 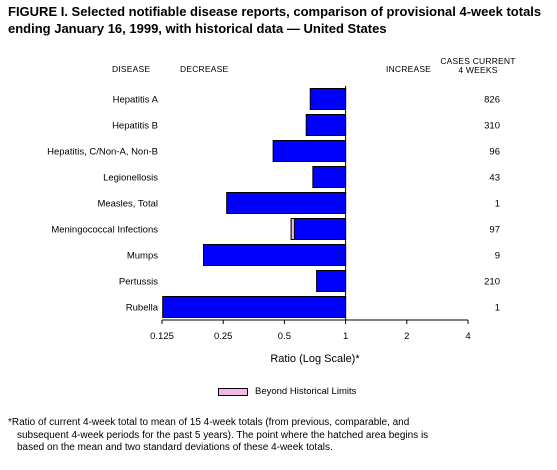 What do you see at coordinates (127, 204) in the screenshot?
I see `category-label: Measles, Total` at bounding box center [127, 204].